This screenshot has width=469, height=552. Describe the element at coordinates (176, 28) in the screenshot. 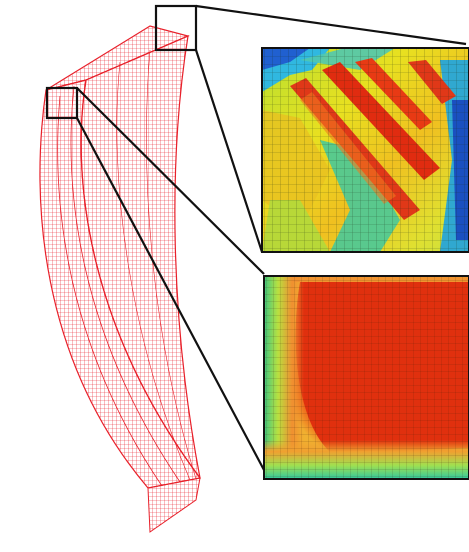

I see `detail-box-top` at that location.